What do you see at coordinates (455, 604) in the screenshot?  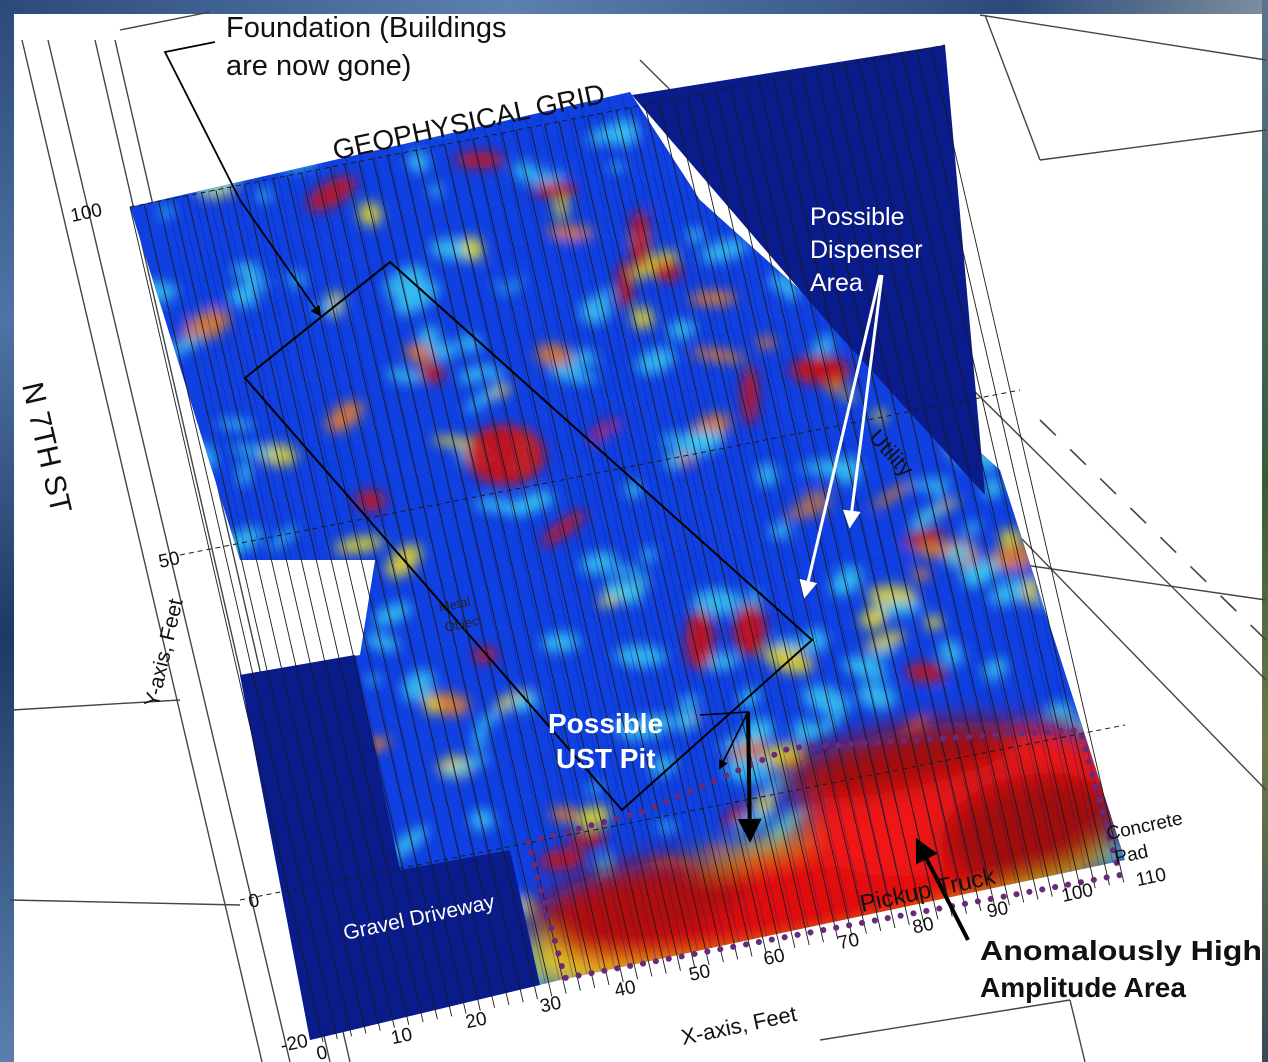 I see `metal-object-label-line1: Metal` at bounding box center [455, 604].